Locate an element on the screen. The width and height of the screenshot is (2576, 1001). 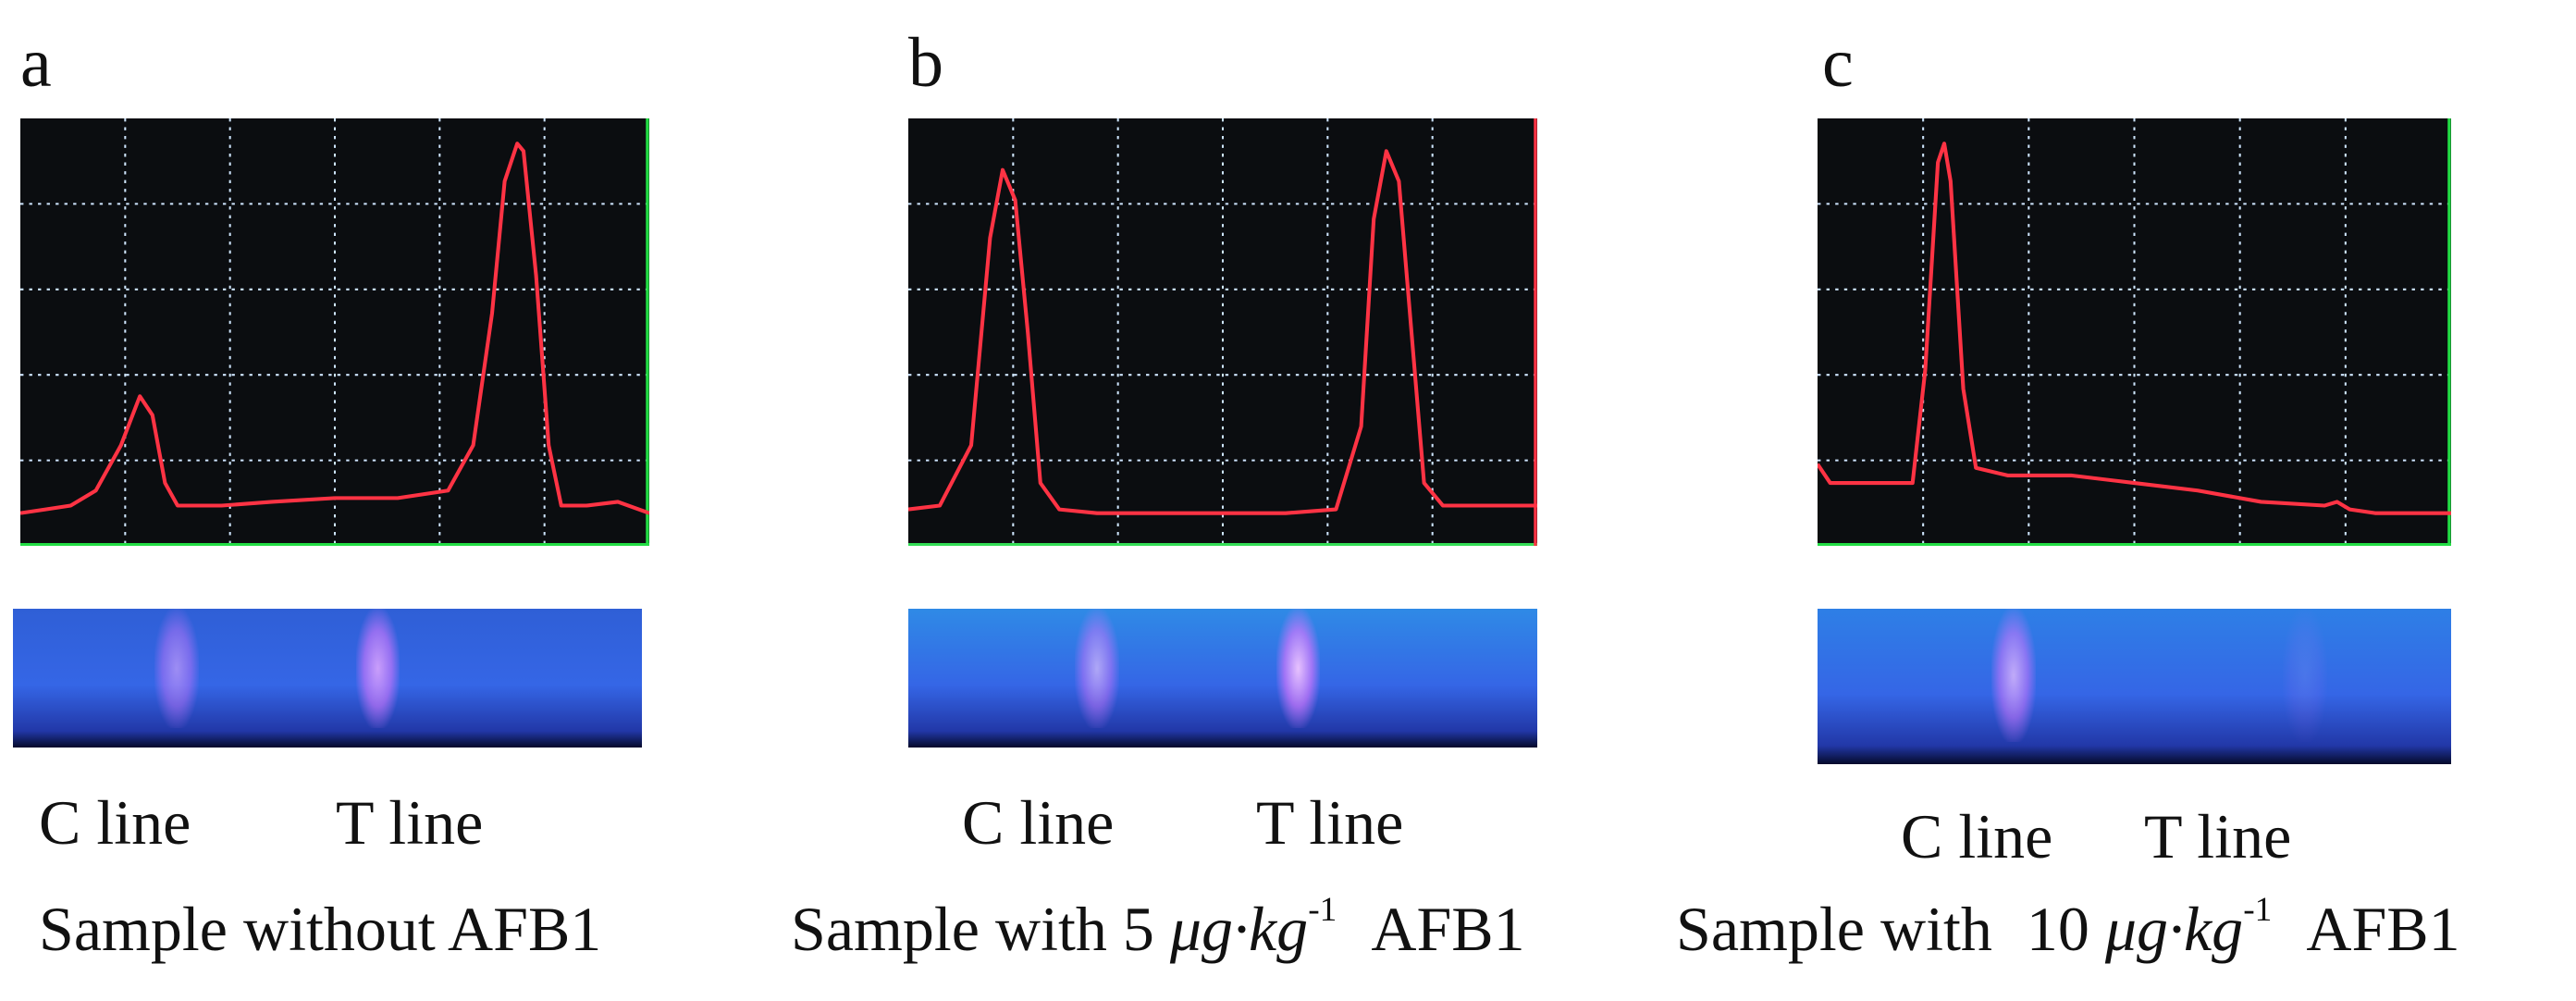
panel-letter: c is located at coordinates (1838, 63).